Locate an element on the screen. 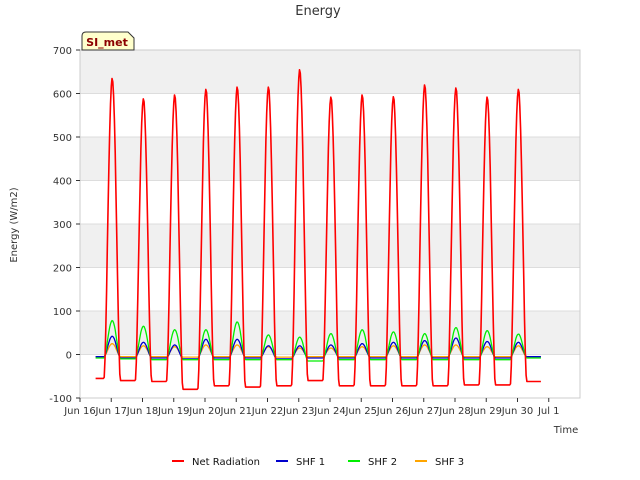 The image size is (640, 480). y-tick-label: 500 is located at coordinates (62, 138).